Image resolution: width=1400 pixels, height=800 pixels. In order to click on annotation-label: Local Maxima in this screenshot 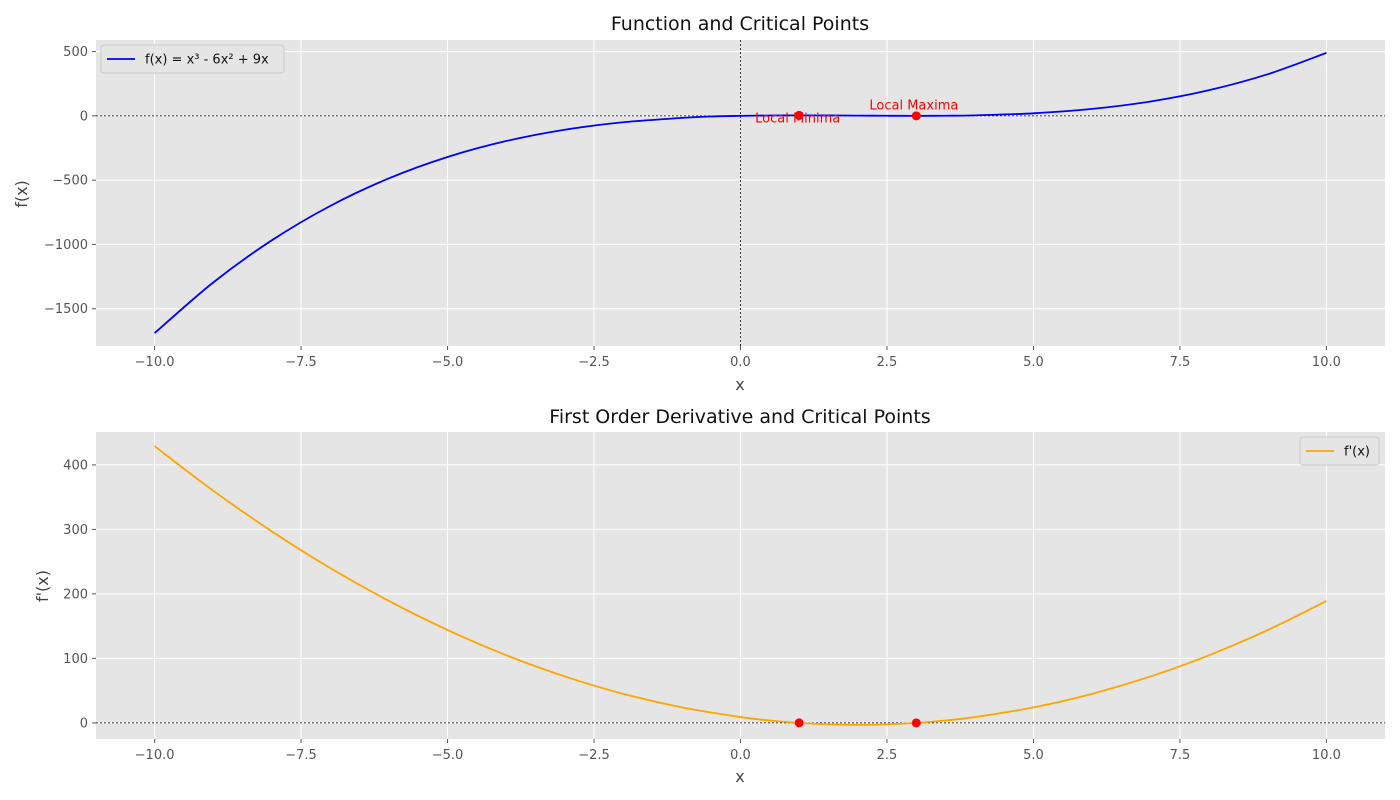, I will do `click(913, 105)`.